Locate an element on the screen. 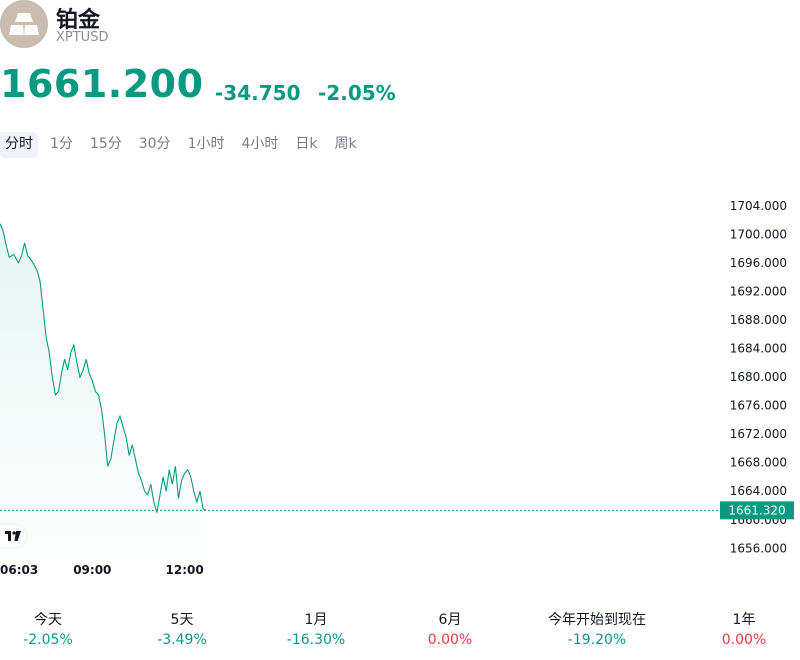  perf-label: 1月 is located at coordinates (316, 620).